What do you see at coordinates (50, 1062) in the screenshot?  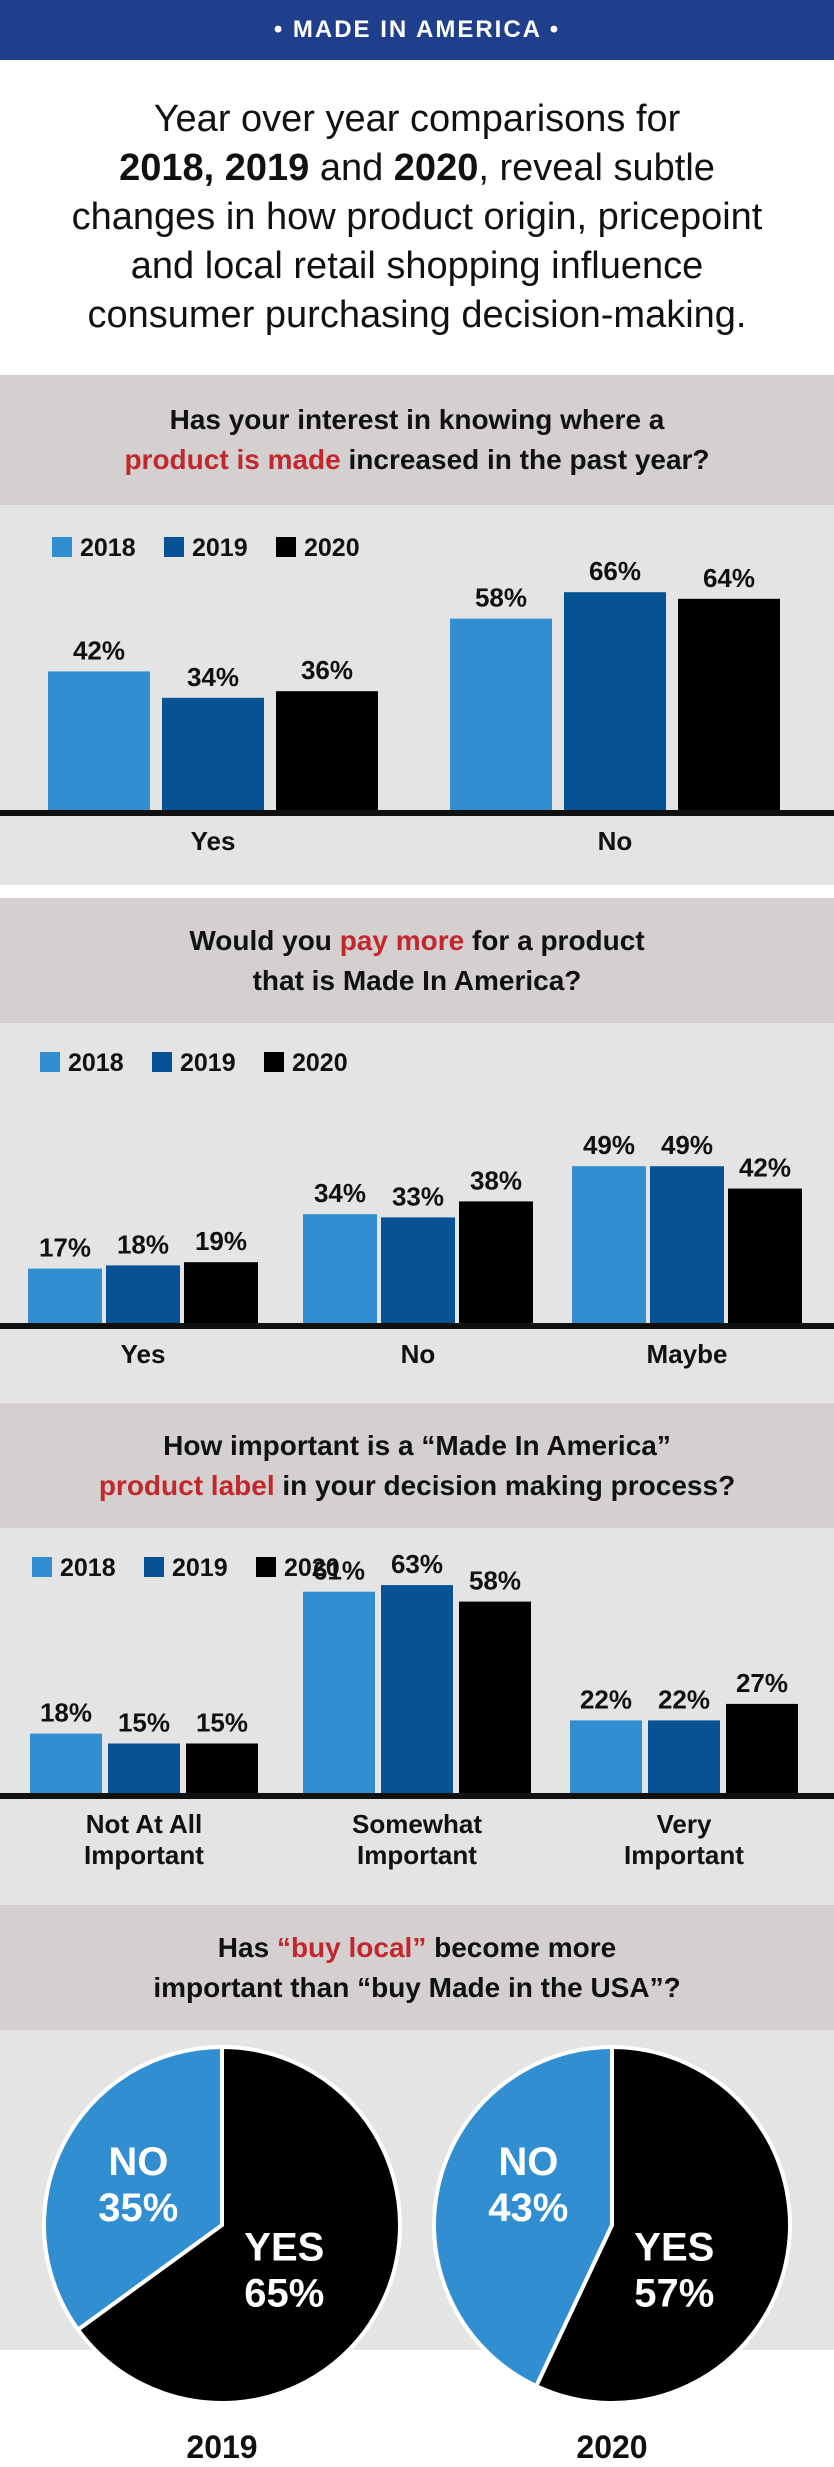 I see `legend-swatch-2018` at bounding box center [50, 1062].